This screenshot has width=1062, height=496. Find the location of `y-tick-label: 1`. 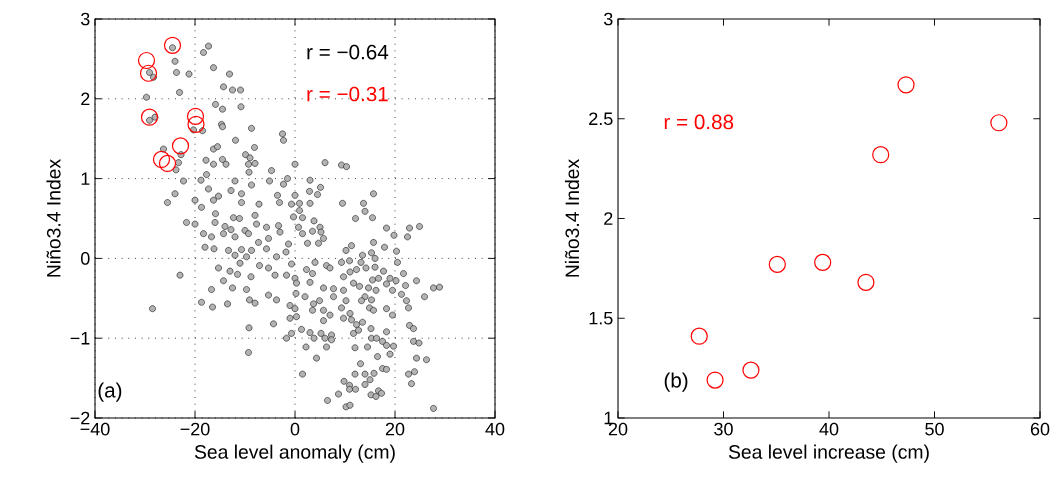

y-tick-label: 1 is located at coordinates (85, 178).